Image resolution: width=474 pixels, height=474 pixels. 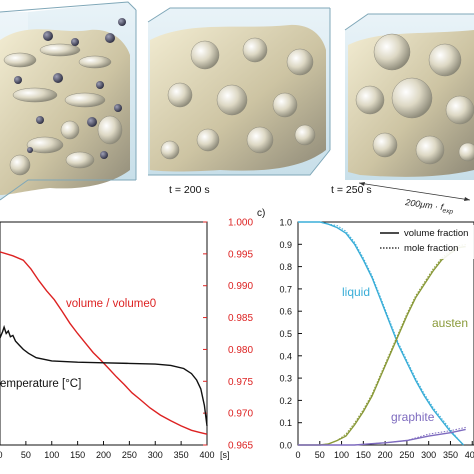 I want to click on chart-c-x-tick-label: 350, so click(x=450, y=455).